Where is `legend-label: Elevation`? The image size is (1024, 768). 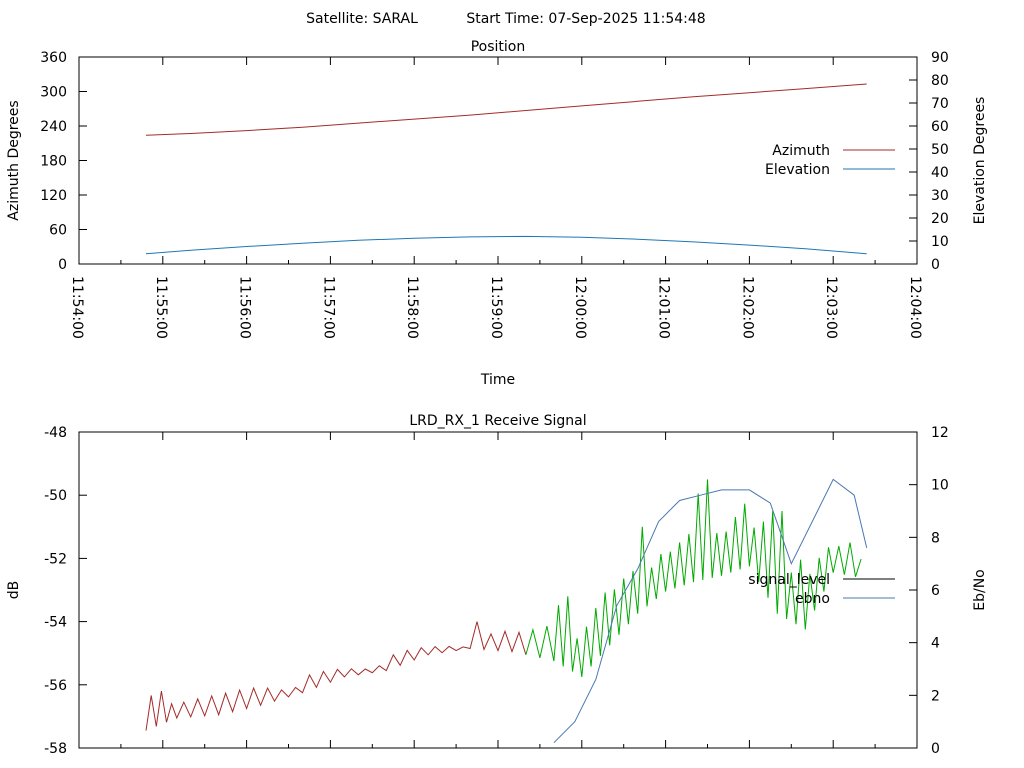
legend-label: Elevation is located at coordinates (797, 170).